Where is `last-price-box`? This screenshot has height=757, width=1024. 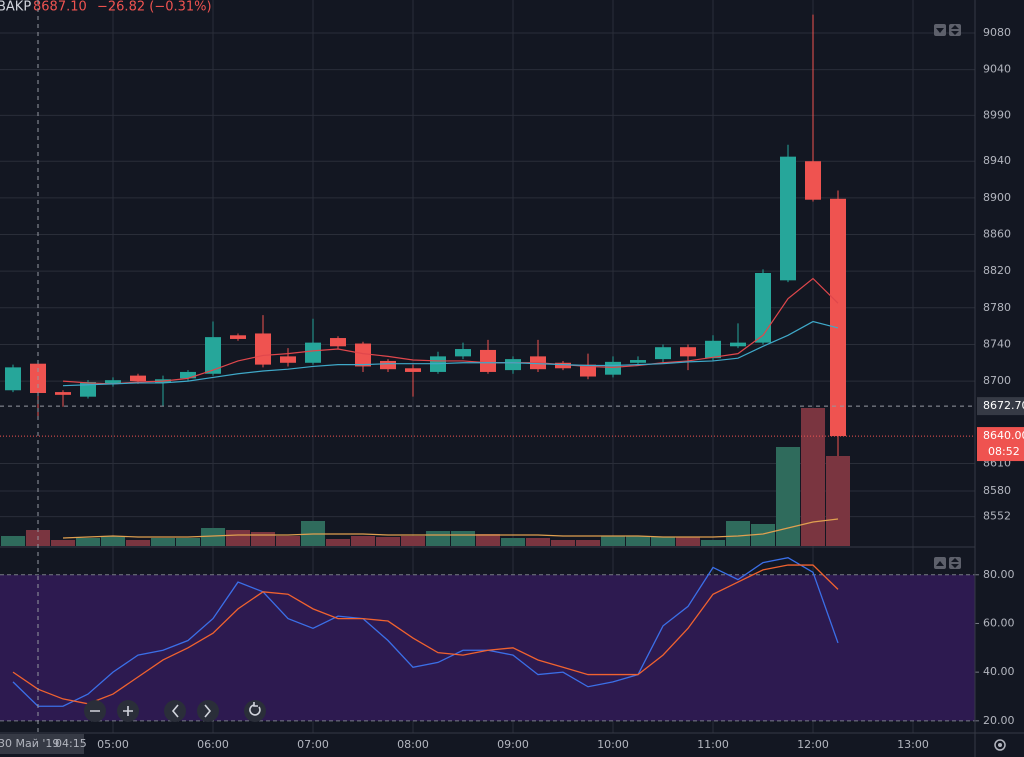 last-price-box is located at coordinates (1000, 444).